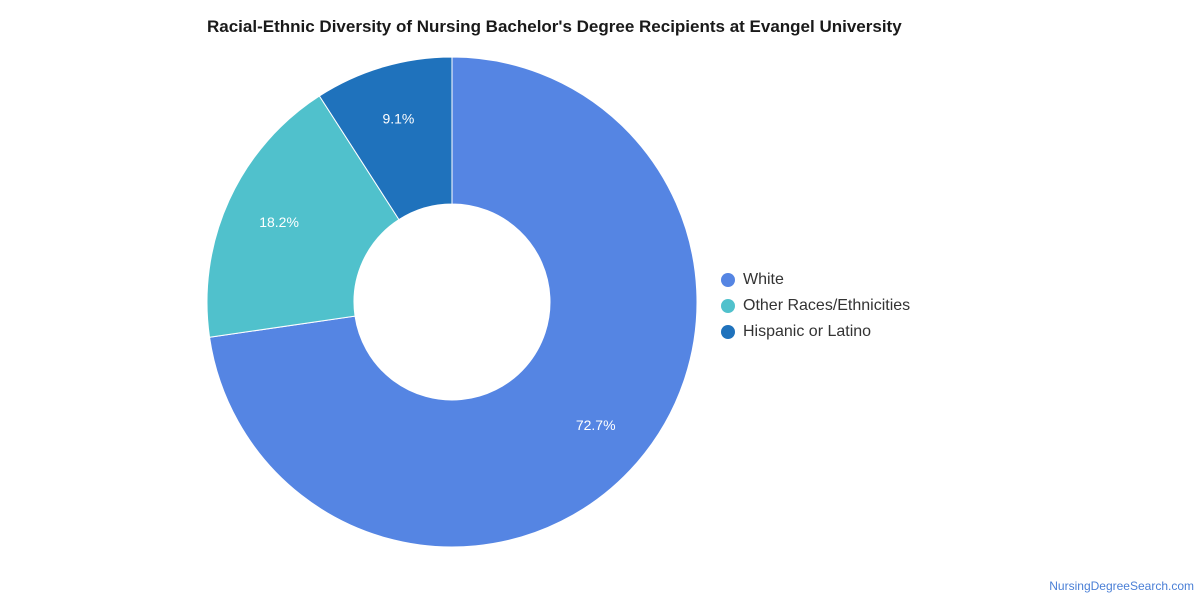  What do you see at coordinates (385, 138) in the screenshot?
I see `slice-hispanic` at bounding box center [385, 138].